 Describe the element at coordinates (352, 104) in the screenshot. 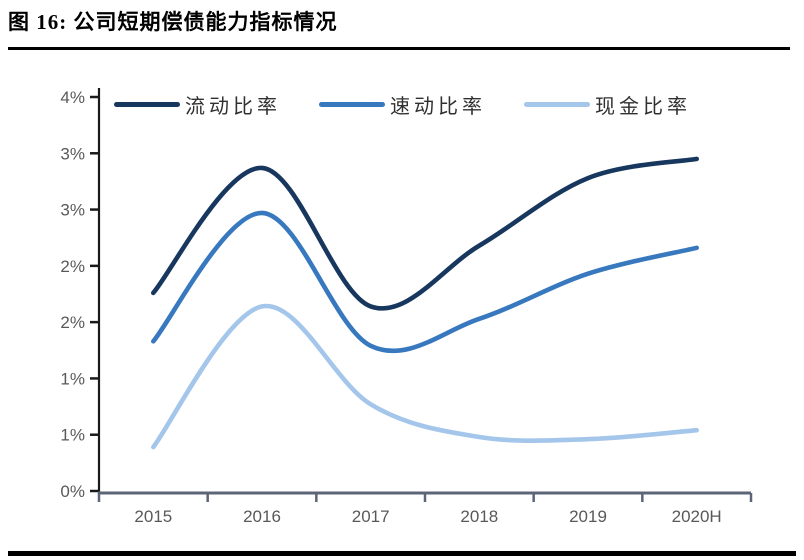

I see `quick-ratio-legend-swatch` at that location.